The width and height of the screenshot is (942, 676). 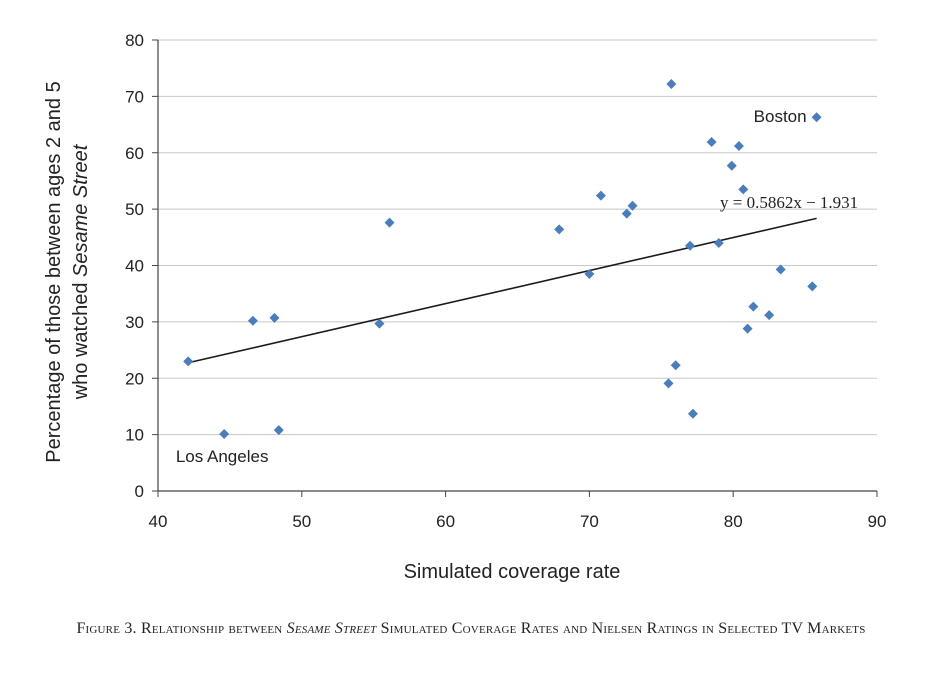 What do you see at coordinates (158, 521) in the screenshot?
I see `x-tick-label-40: 40` at bounding box center [158, 521].